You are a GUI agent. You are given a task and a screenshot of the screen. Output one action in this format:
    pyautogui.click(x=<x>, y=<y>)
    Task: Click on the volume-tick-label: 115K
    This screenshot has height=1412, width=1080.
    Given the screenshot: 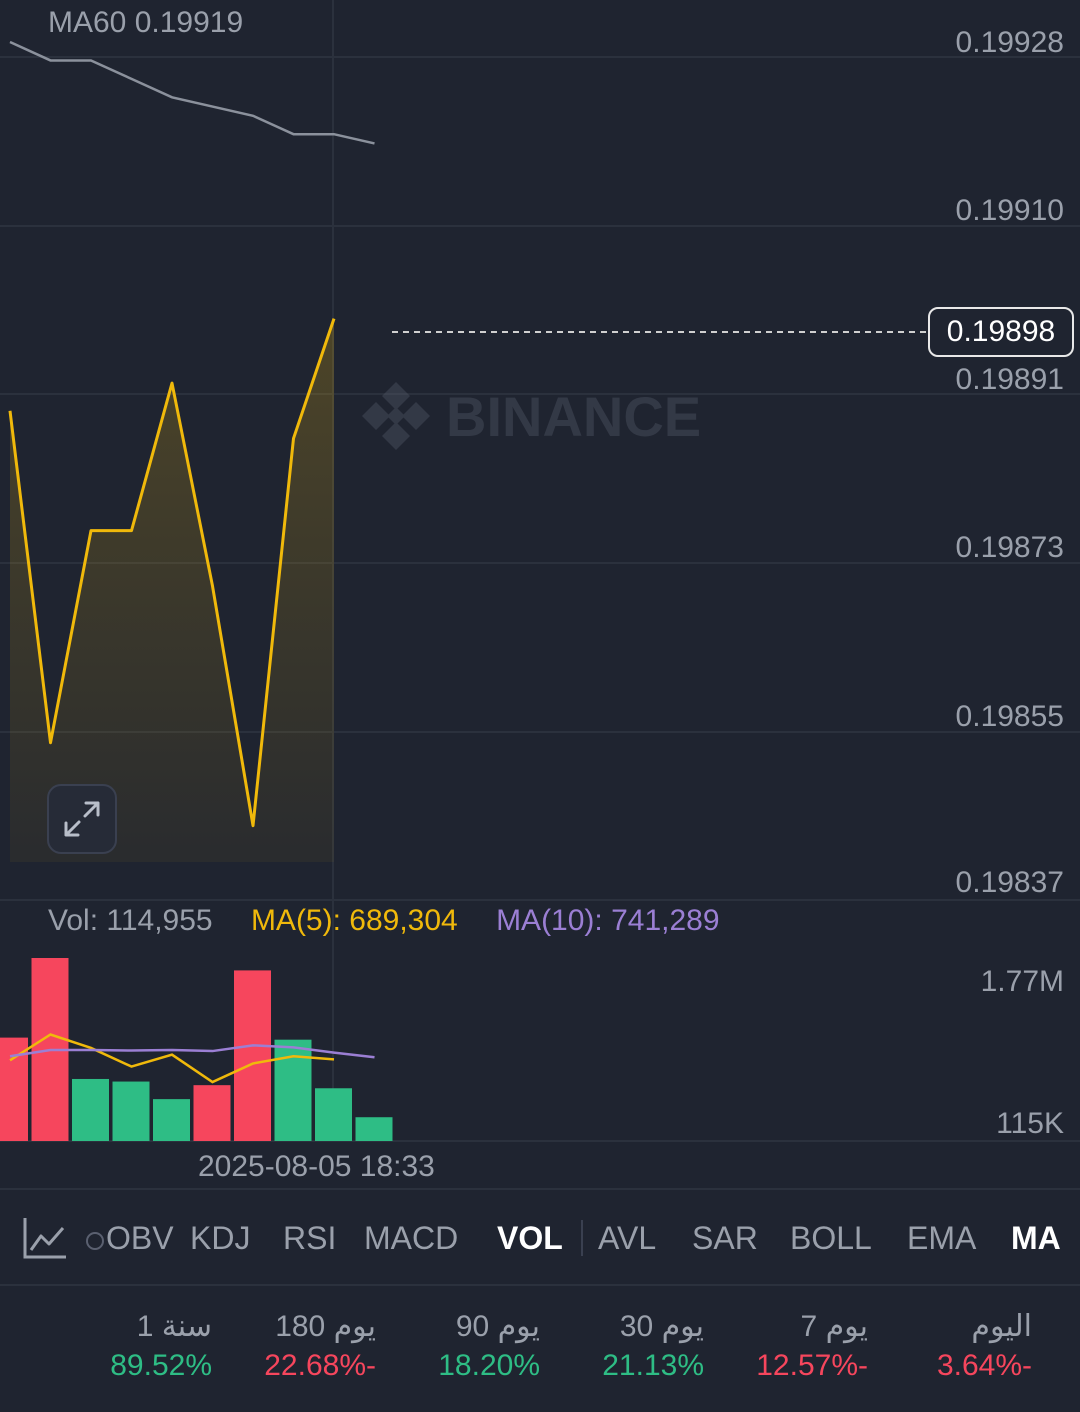 What is the action you would take?
    pyautogui.click(x=1030, y=1123)
    